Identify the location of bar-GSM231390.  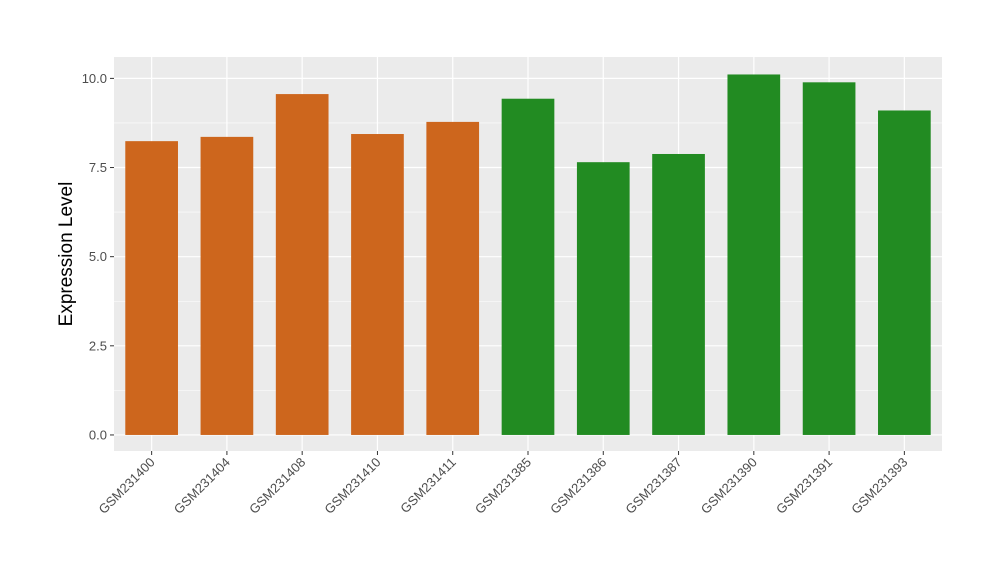
(754, 254).